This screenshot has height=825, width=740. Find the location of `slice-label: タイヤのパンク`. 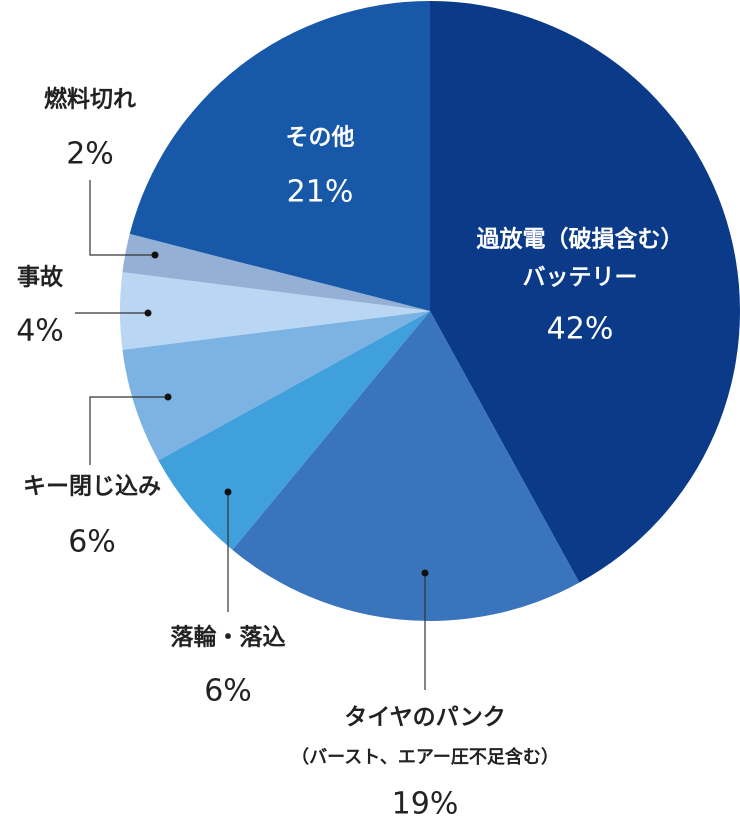

slice-label: タイヤのパンク is located at coordinates (424, 718).